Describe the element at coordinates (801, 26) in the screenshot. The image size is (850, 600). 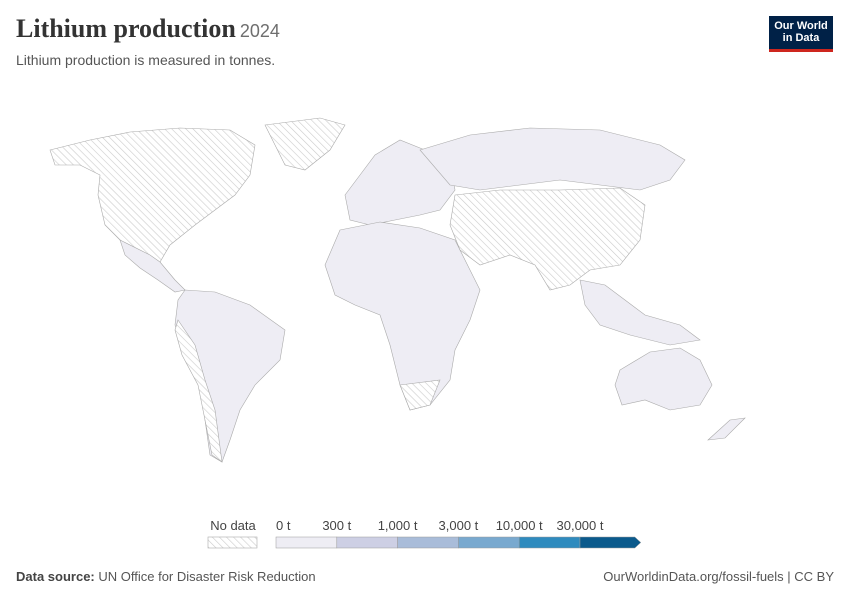
I see `logo-line: Our World` at that location.